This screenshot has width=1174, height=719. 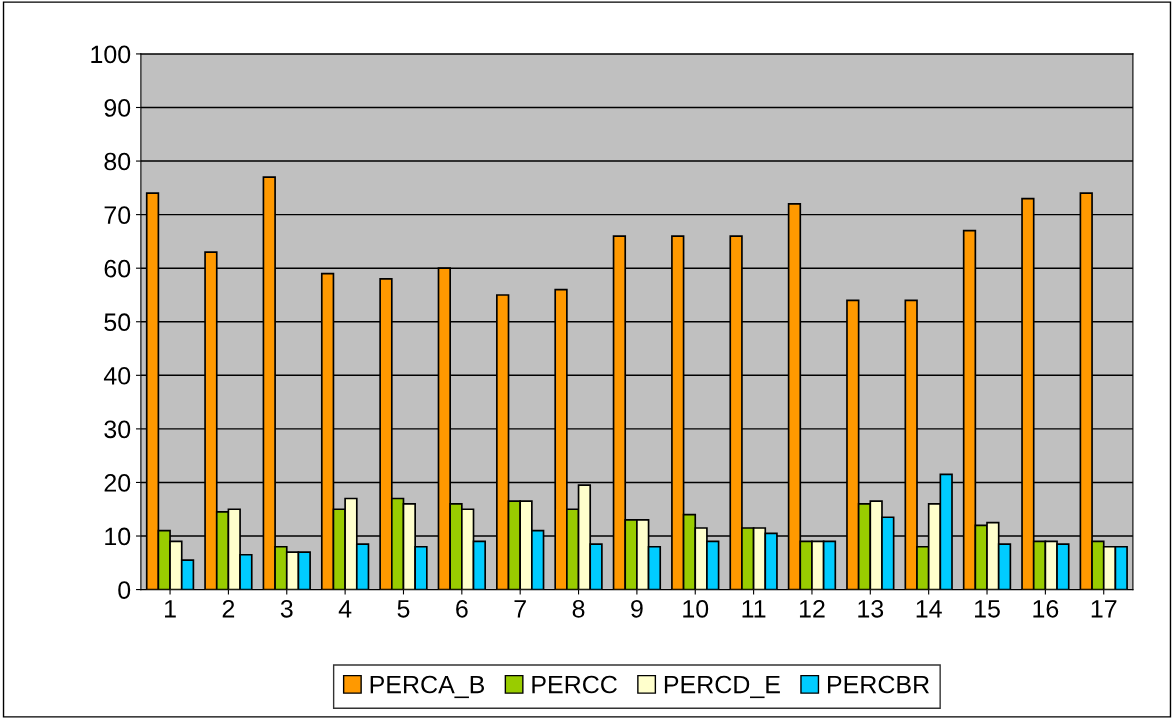 What do you see at coordinates (117, 483) in the screenshot?
I see `y-tick-label: 20` at bounding box center [117, 483].